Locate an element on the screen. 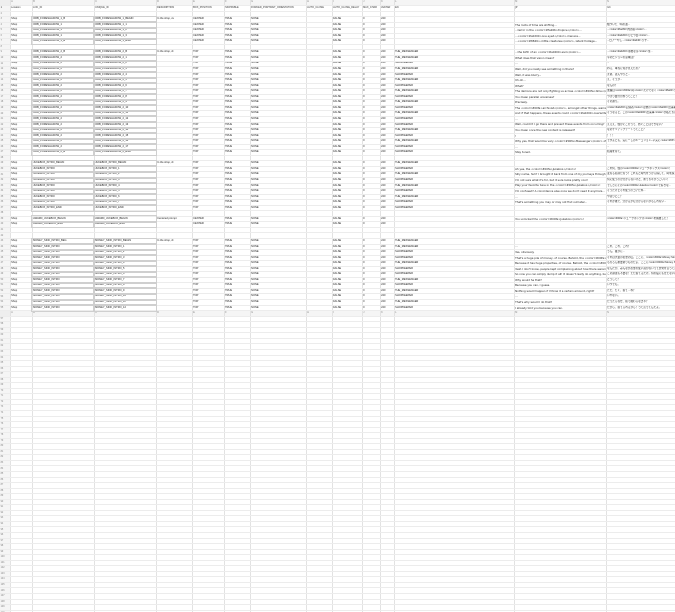 The height and width of the screenshot is (612, 675). cell-l41 is located at coordinates (454, 230).